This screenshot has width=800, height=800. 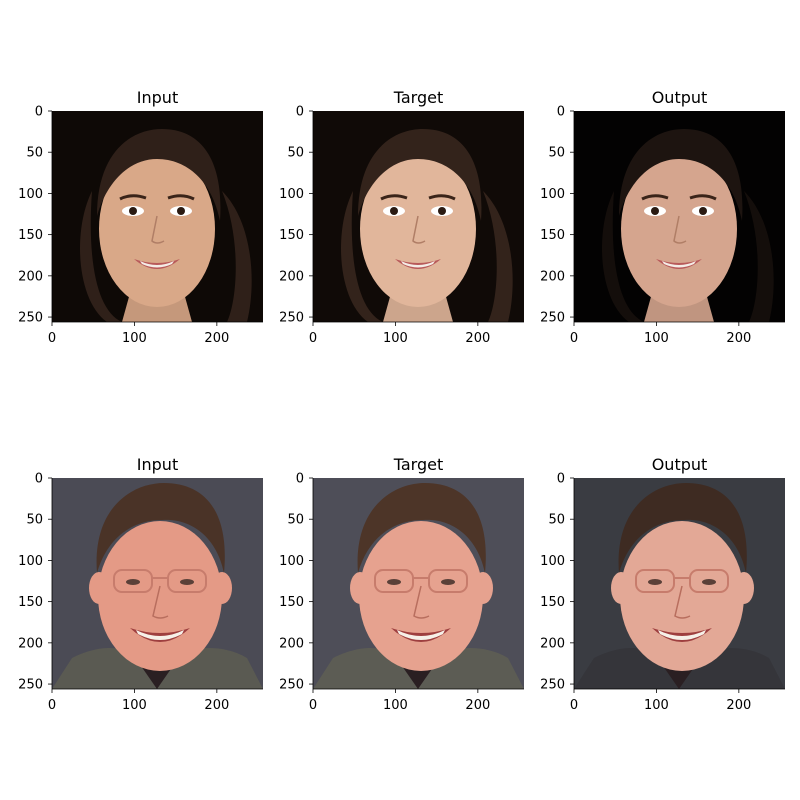 I want to click on panel-target-1: Target 0 50 100 150 200 250 0 100 200, so click(x=401, y=217).